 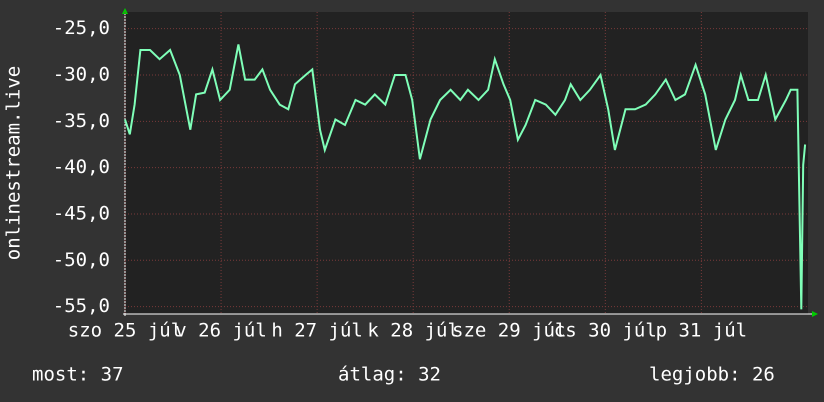 What do you see at coordinates (81, 167) in the screenshot?
I see `y-tick-label: -40,0` at bounding box center [81, 167].